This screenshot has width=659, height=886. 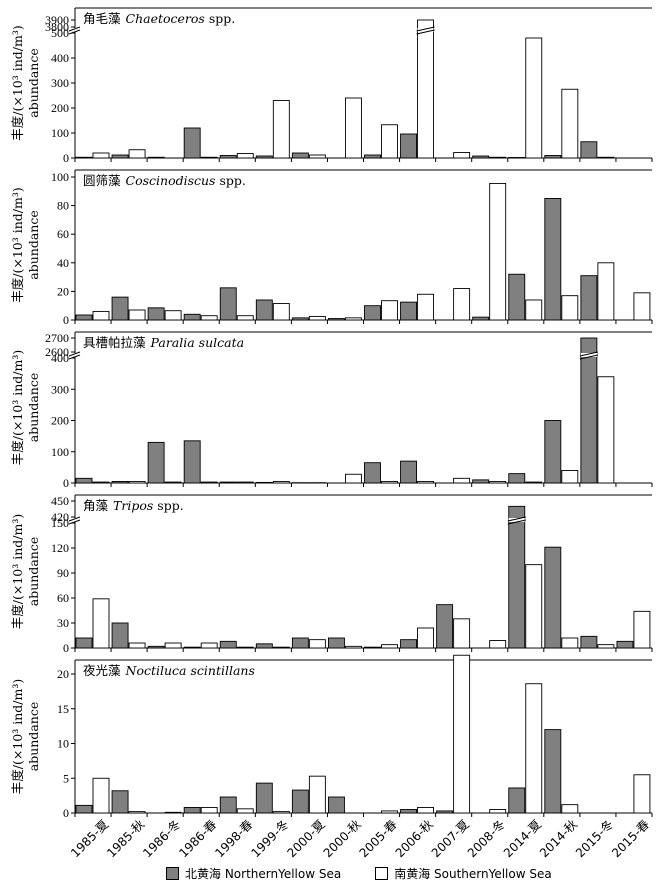 What do you see at coordinates (60, 517) in the screenshot?
I see `y-tick-label: 420` at bounding box center [60, 517].